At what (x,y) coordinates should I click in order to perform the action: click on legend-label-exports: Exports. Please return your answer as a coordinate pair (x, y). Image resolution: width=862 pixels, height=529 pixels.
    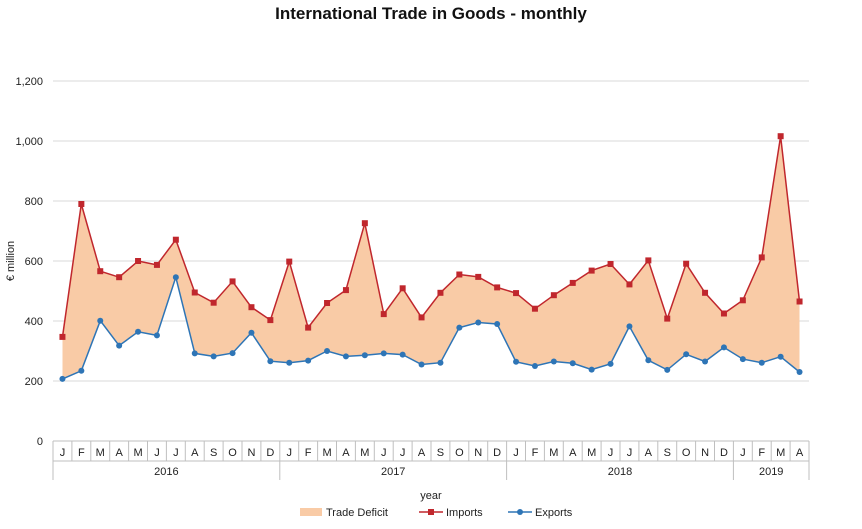
    Looking at the image, I should click on (554, 513).